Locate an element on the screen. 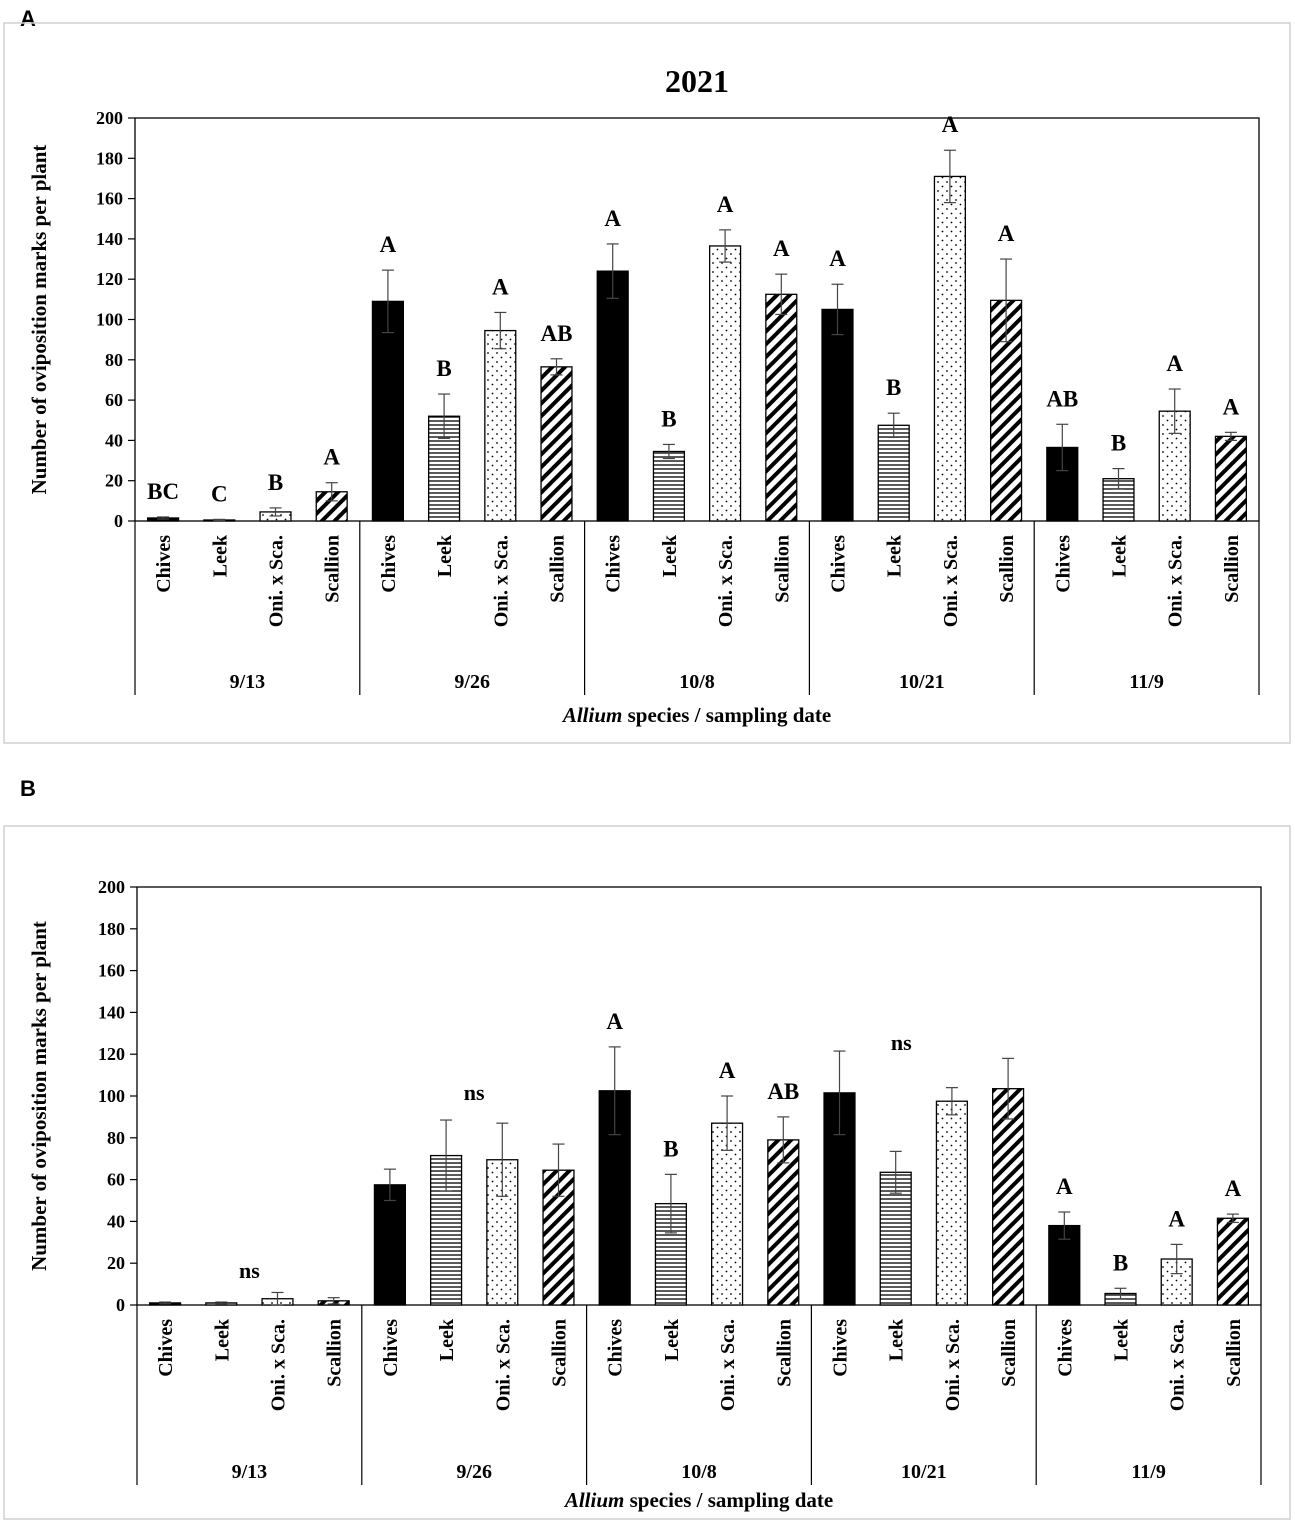 The width and height of the screenshot is (1295, 1521). y-axis-label: Number of oviposition marks per plant is located at coordinates (39, 320).